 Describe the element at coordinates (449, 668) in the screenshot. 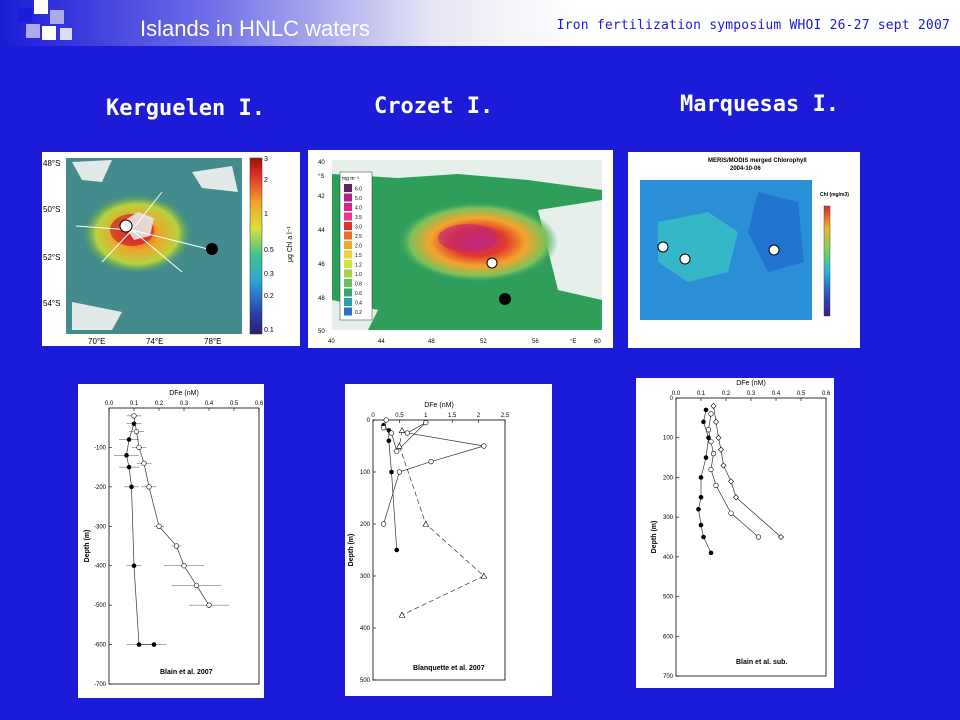

I see `citation-label: Blanquette et al. 2007` at that location.